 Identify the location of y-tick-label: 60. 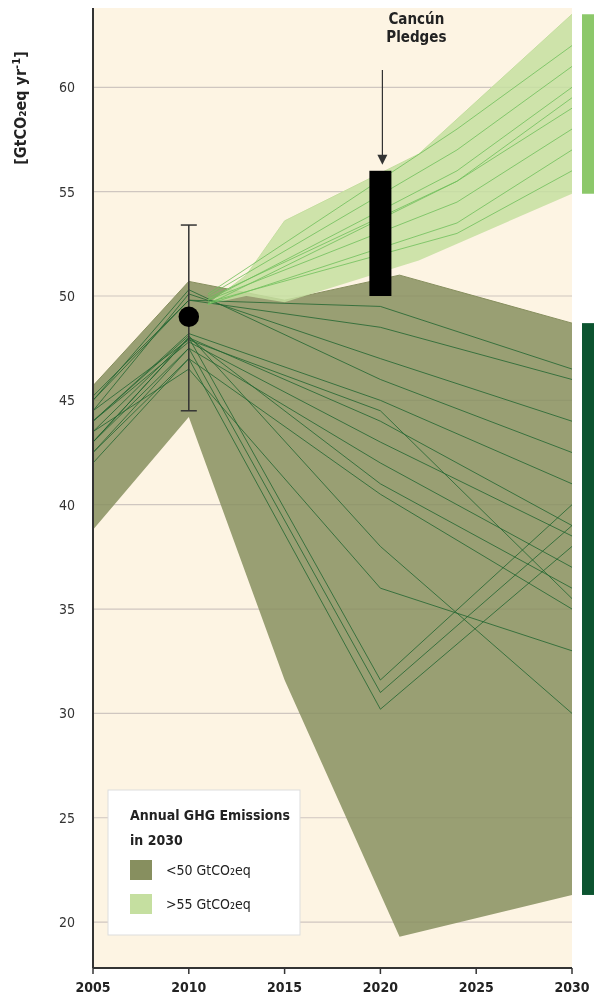
(66, 87).